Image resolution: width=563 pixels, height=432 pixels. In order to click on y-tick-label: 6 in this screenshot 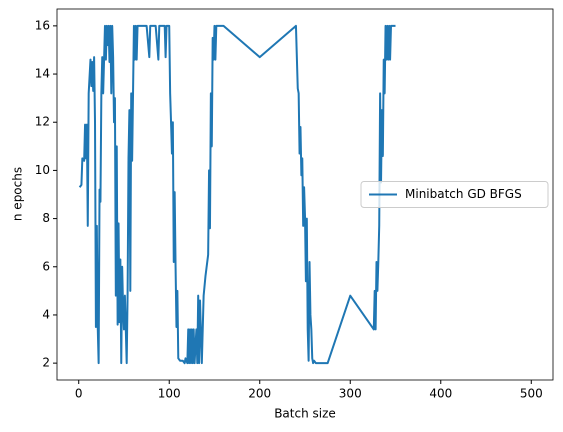, I will do `click(46, 266)`.